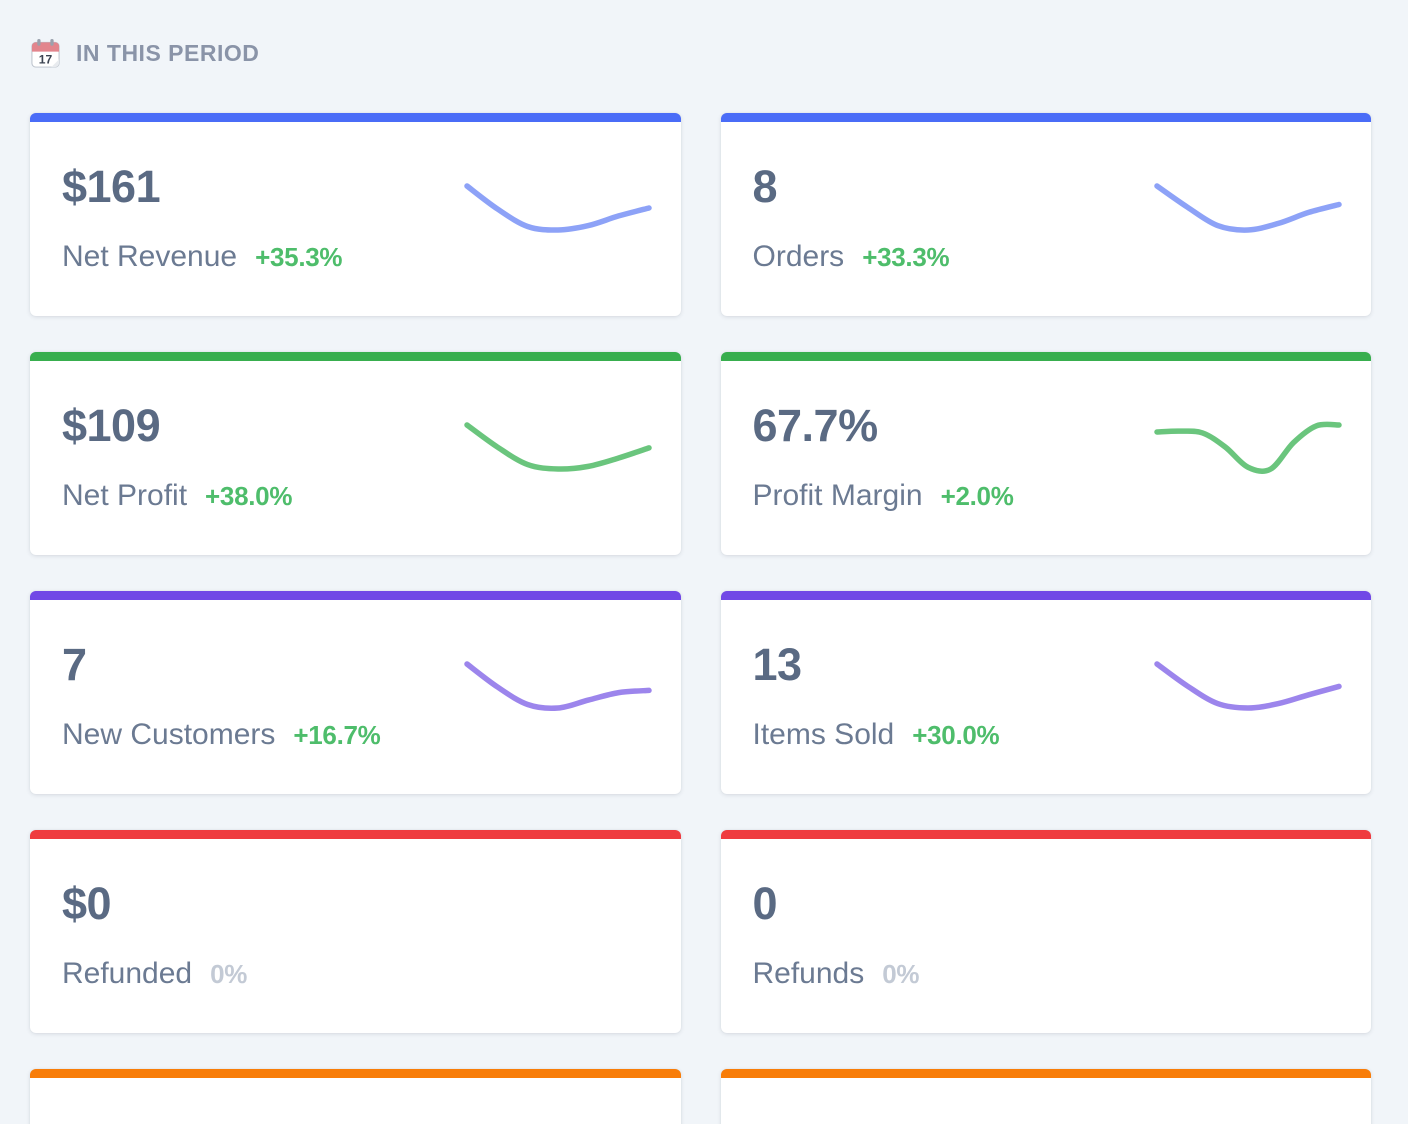  What do you see at coordinates (1045, 214) in the screenshot?
I see `metric-card-orders: 8 Orders +33.3%` at bounding box center [1045, 214].